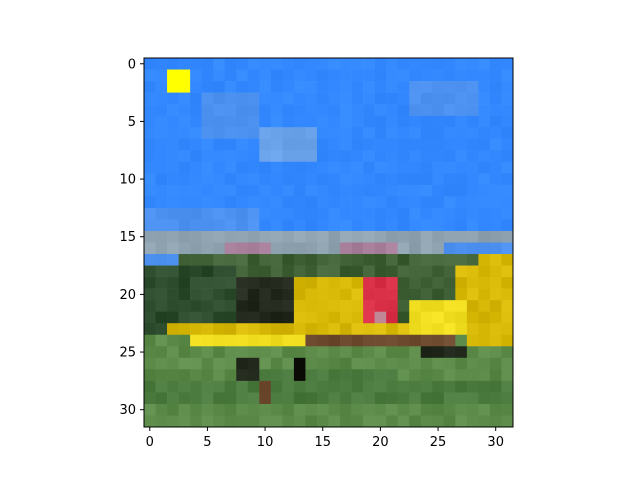 The width and height of the screenshot is (640, 480). I want to click on x-tick-label: 15, so click(322, 442).